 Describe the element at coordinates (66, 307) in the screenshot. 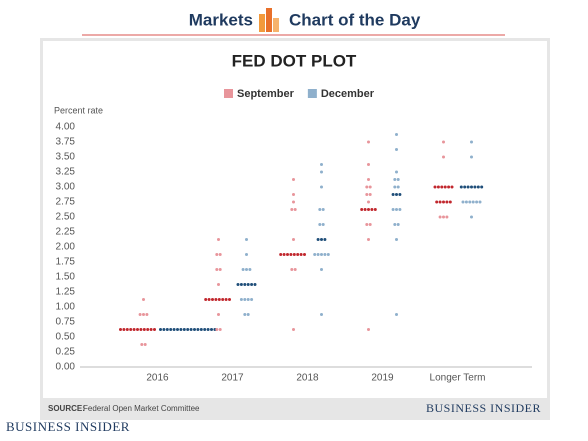

I see `y-tick-label: 1.00` at that location.